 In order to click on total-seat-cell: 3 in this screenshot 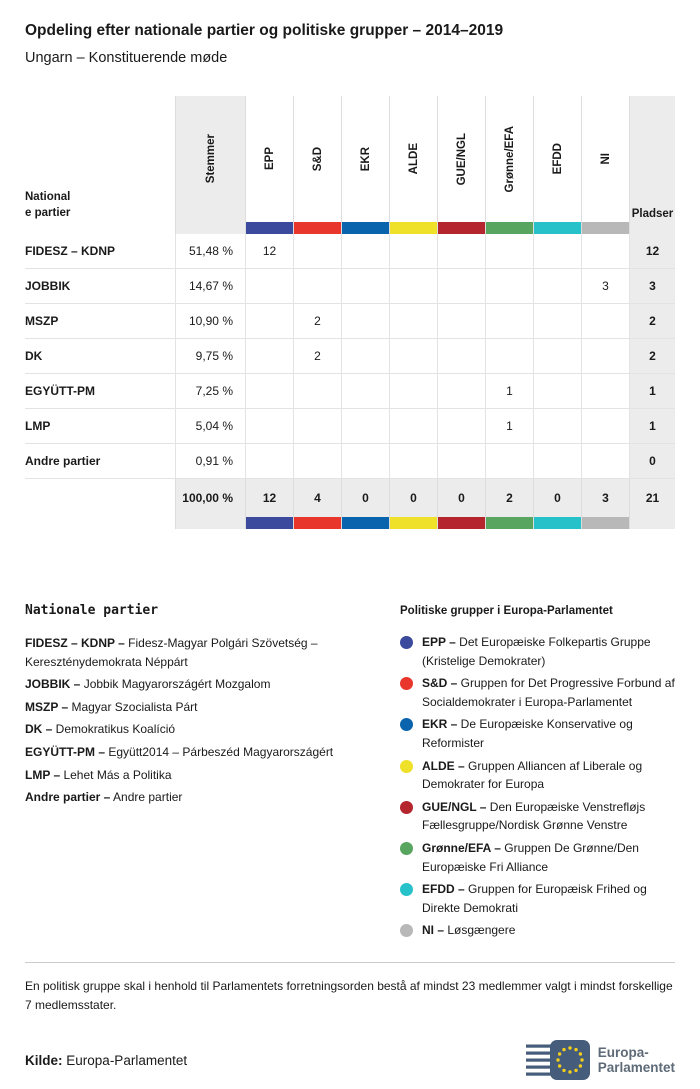, I will do `click(605, 504)`.